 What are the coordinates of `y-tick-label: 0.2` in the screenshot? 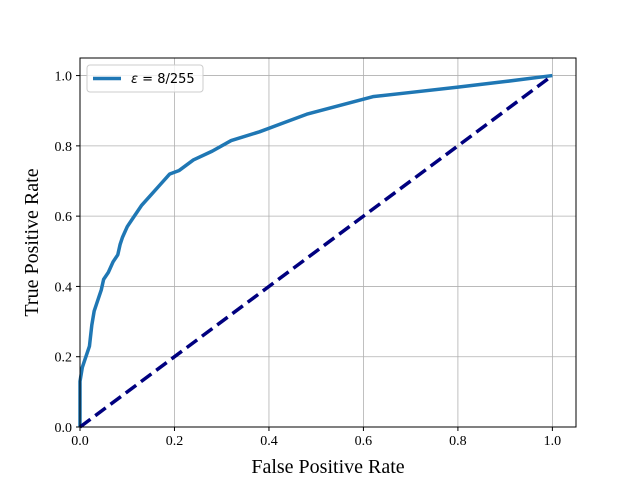 It's located at (64, 358).